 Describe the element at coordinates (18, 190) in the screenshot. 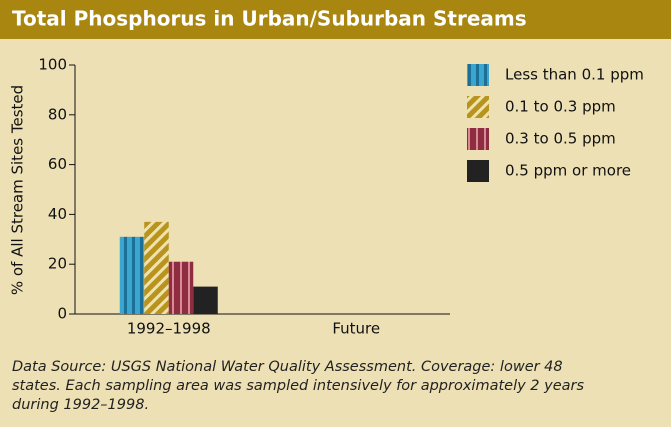

I see `y-axis-label: % of All Stream Sites Tested` at that location.